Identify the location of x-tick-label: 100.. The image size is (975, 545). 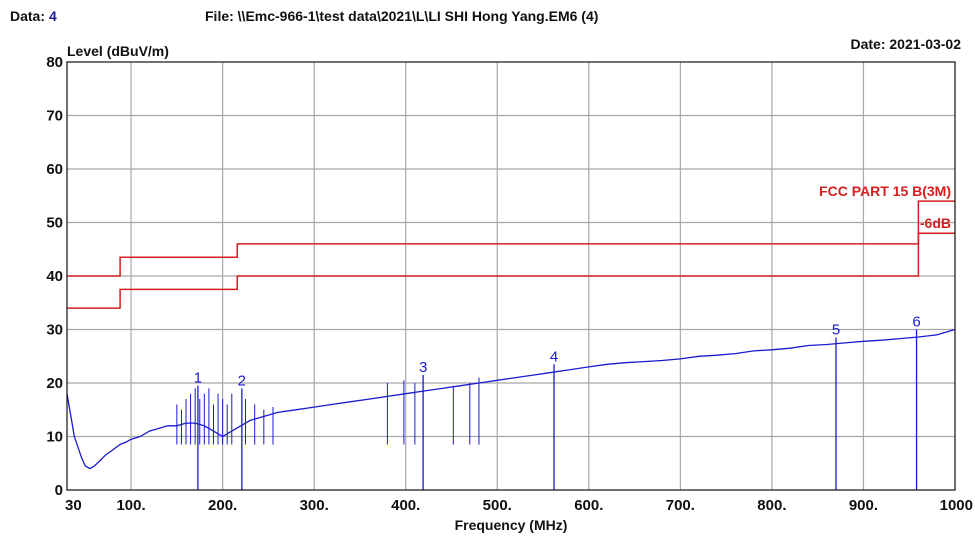
(130, 505).